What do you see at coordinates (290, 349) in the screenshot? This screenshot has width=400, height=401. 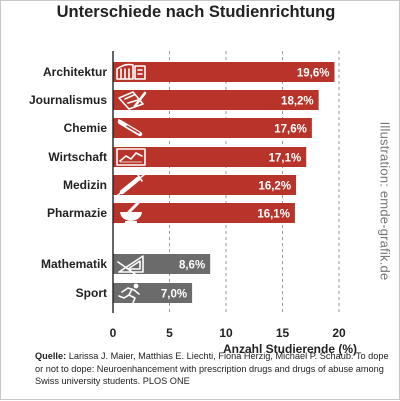 I see `x-axis-label: Anzahl Studierende (%)` at bounding box center [290, 349].